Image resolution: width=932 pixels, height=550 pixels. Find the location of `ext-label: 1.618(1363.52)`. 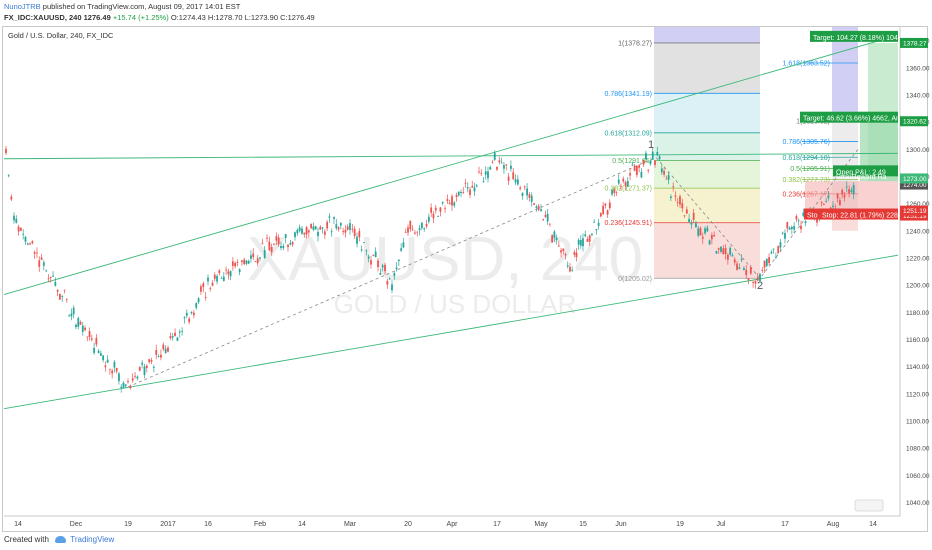

ext-label: 1.618(1363.52) is located at coordinates (806, 63).